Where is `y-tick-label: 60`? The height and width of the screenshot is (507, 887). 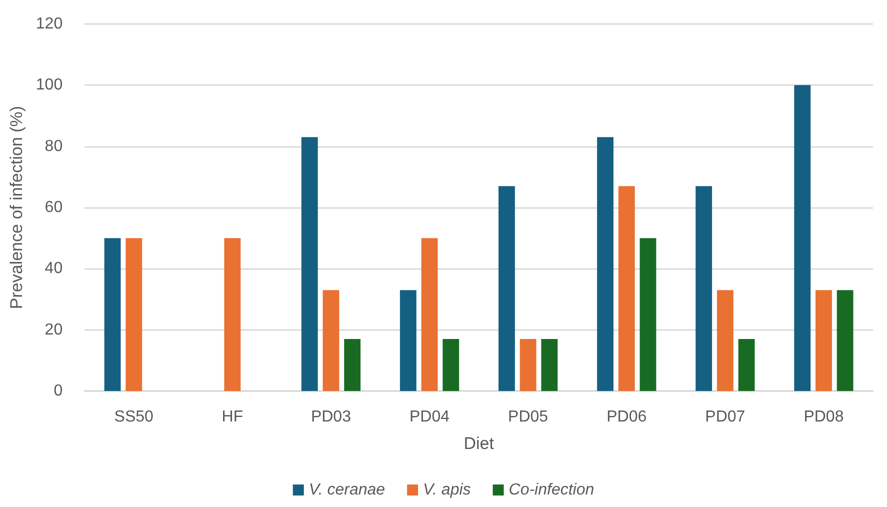 y-tick-label: 60 is located at coordinates (53, 207).